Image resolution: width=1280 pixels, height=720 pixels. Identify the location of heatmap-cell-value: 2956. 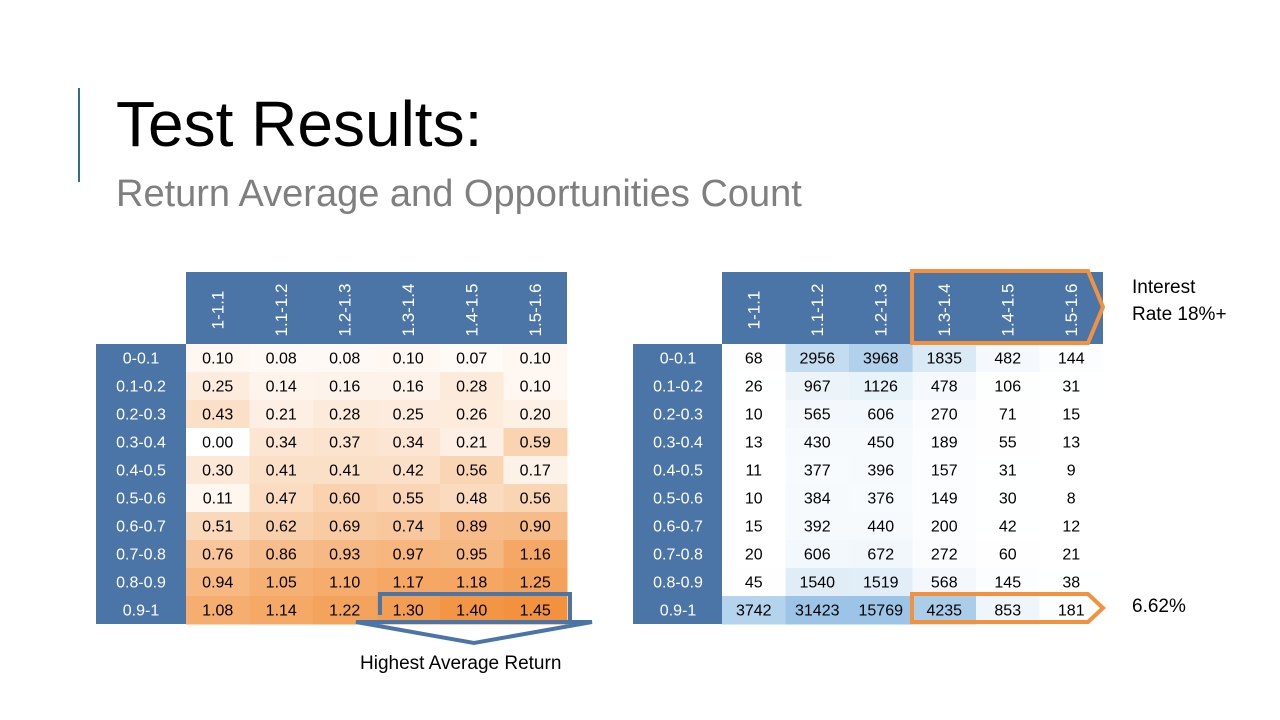
(817, 359).